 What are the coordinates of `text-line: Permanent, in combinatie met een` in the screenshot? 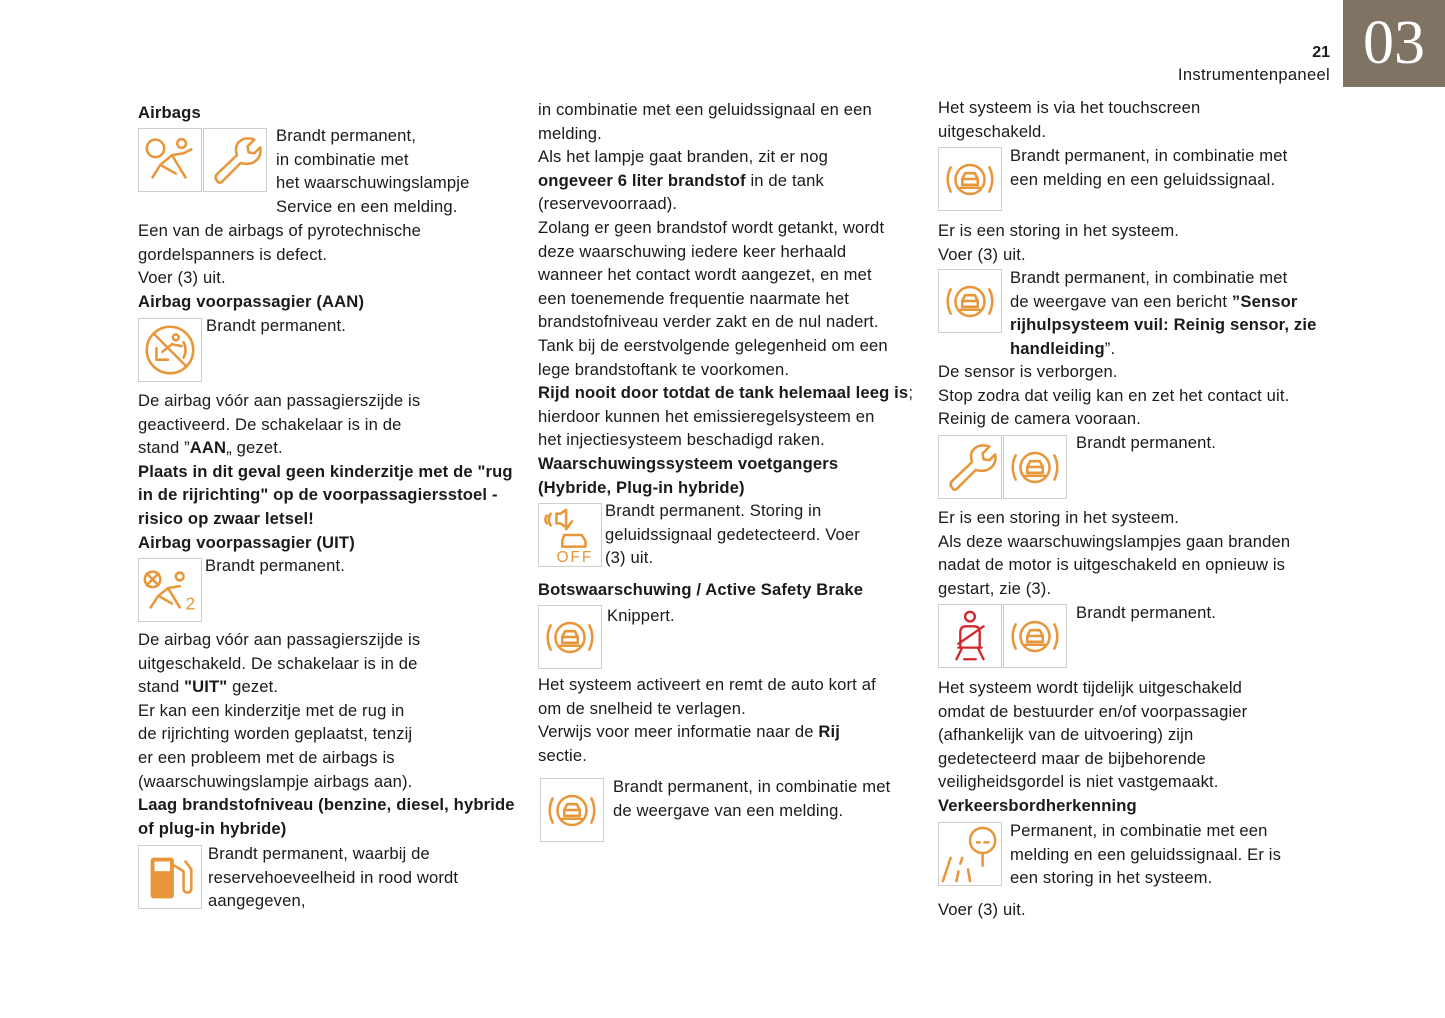 It's located at (1145, 831).